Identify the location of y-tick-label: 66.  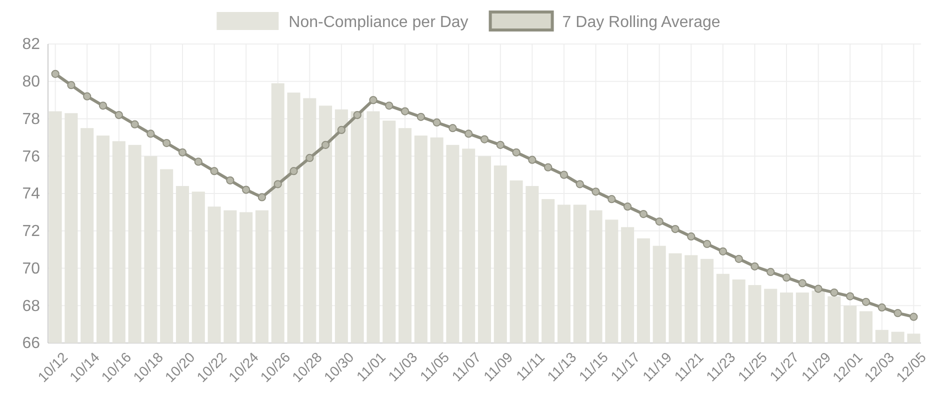
(31, 343).